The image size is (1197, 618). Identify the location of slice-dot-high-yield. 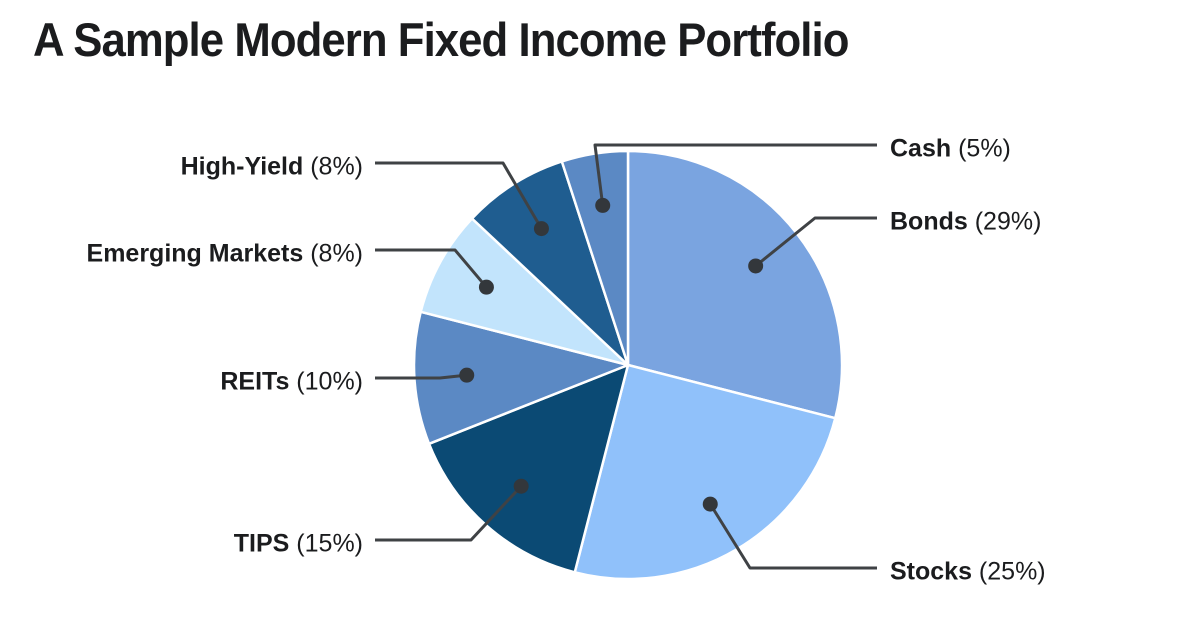
(541, 229).